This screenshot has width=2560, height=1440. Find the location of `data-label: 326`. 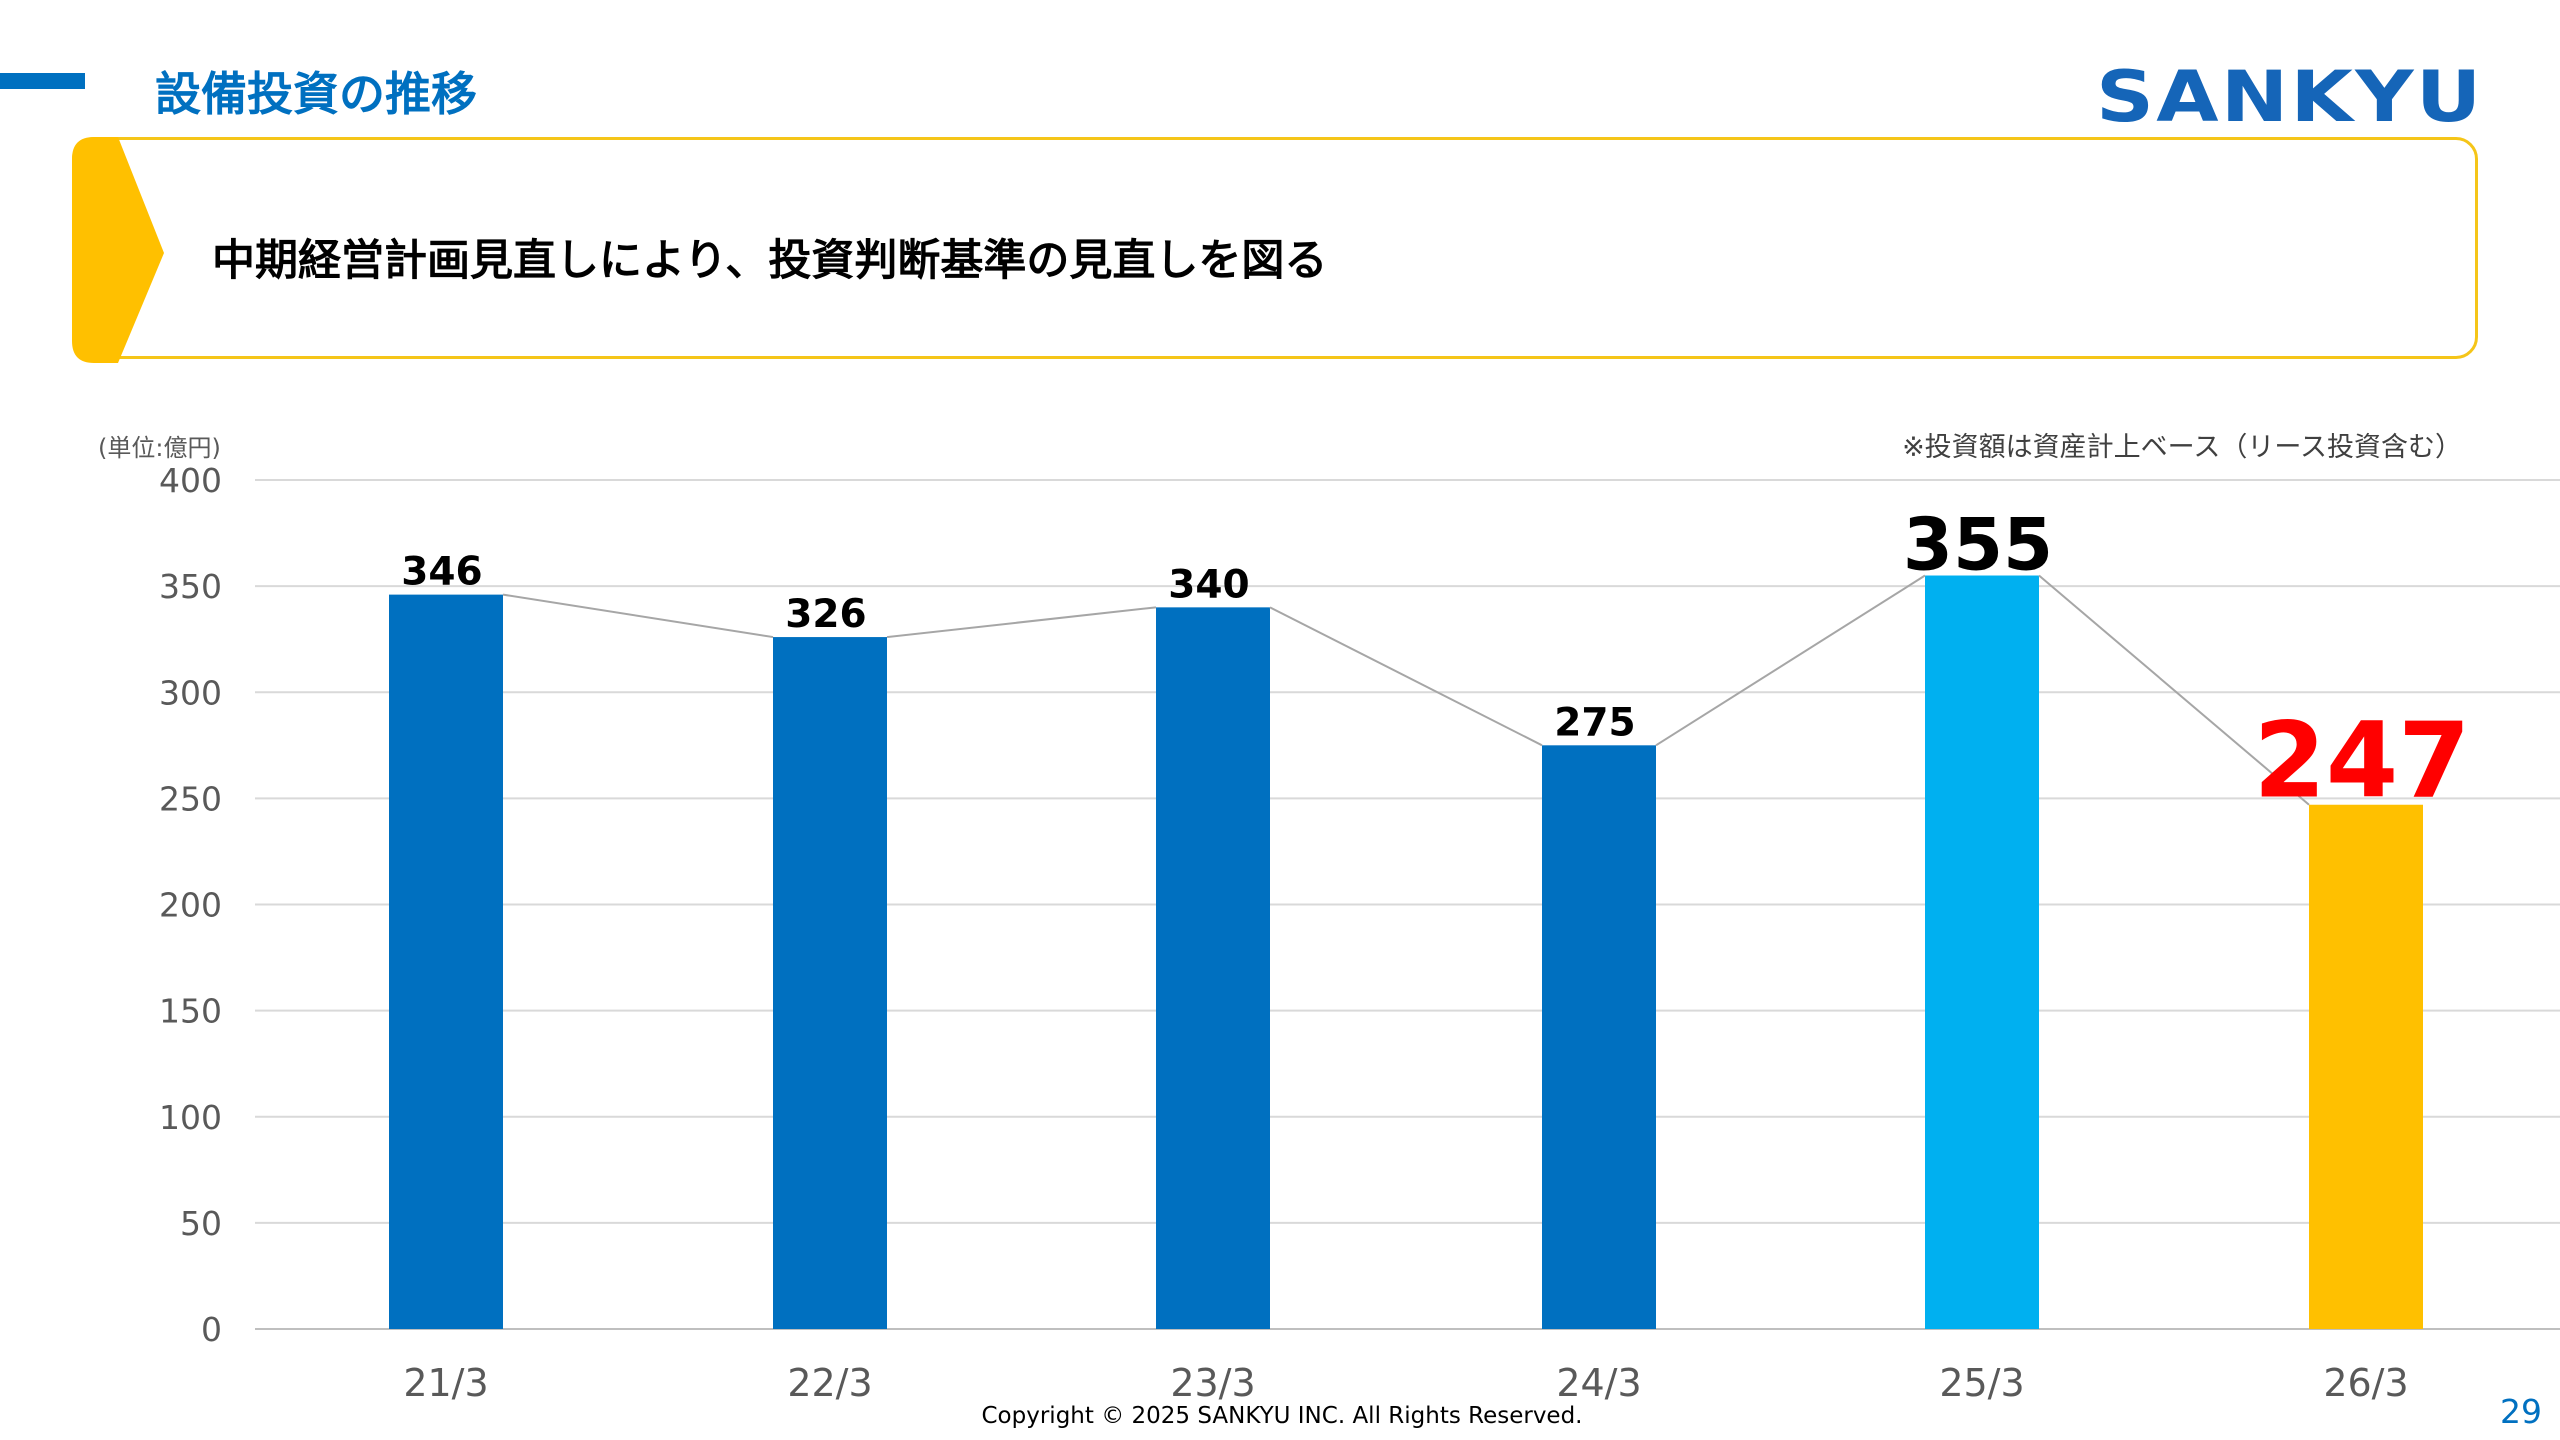

data-label: 326 is located at coordinates (825, 614).